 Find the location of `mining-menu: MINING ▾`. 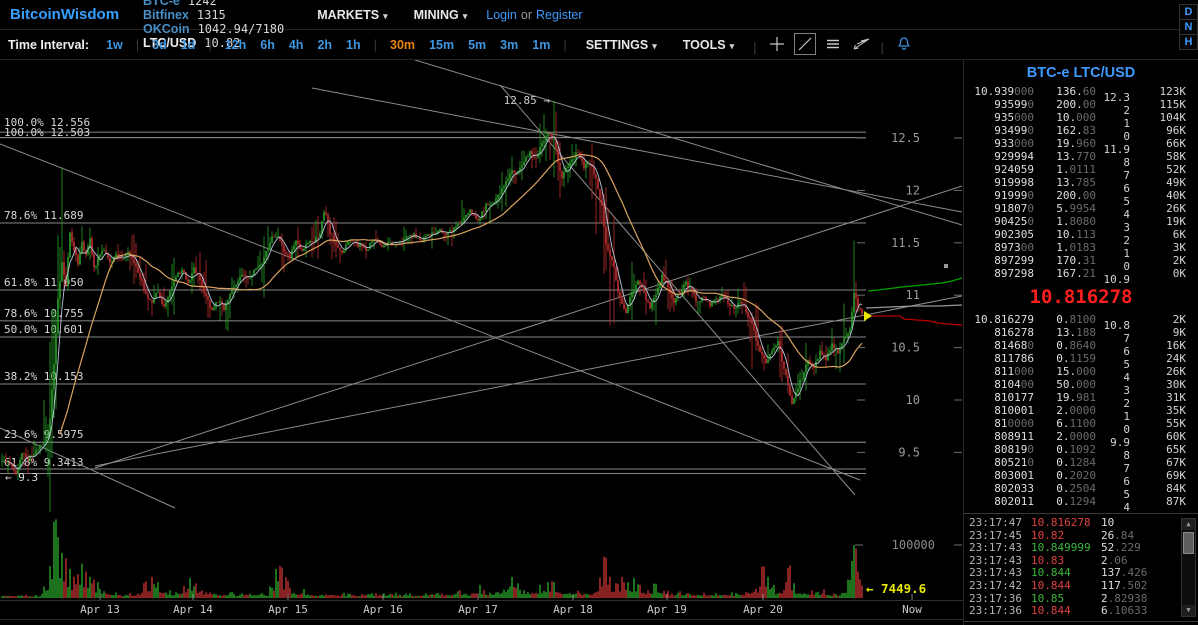

mining-menu: MINING ▾ is located at coordinates (441, 15).